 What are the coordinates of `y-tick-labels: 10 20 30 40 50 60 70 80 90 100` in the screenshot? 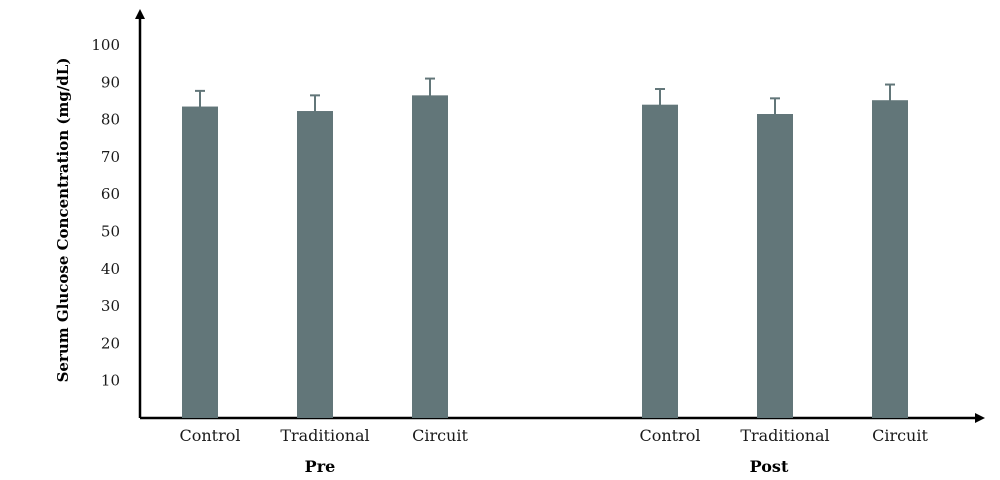 It's located at (105, 213).